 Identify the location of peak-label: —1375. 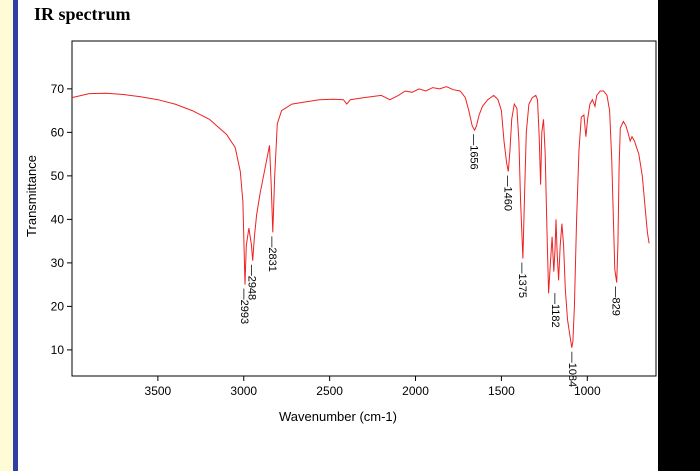
(522, 280).